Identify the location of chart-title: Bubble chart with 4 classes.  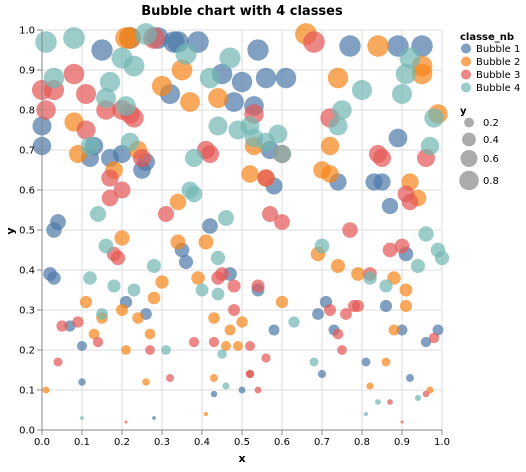
(242, 11).